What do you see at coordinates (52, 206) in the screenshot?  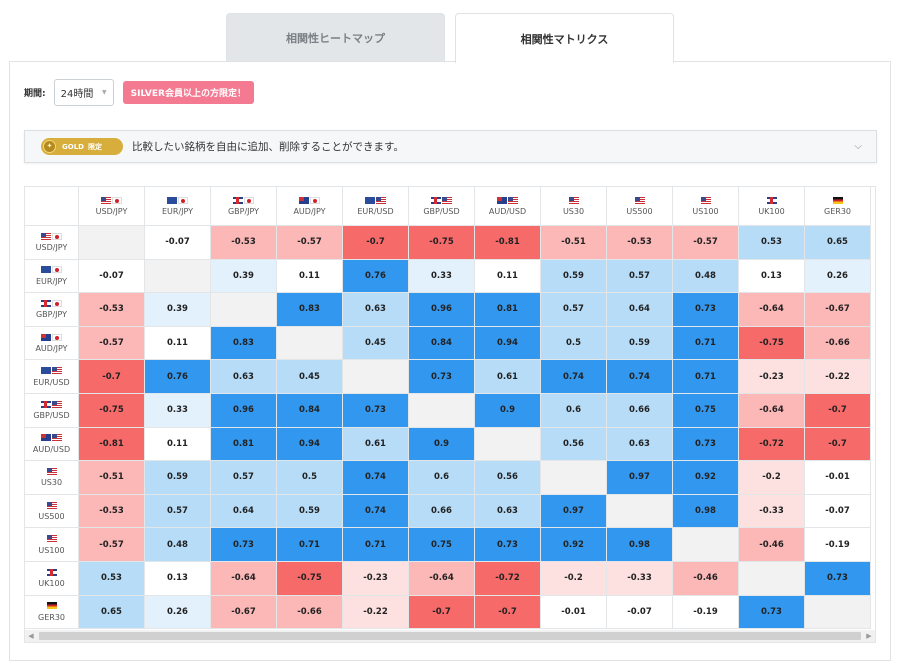 I see `matrix-corner` at bounding box center [52, 206].